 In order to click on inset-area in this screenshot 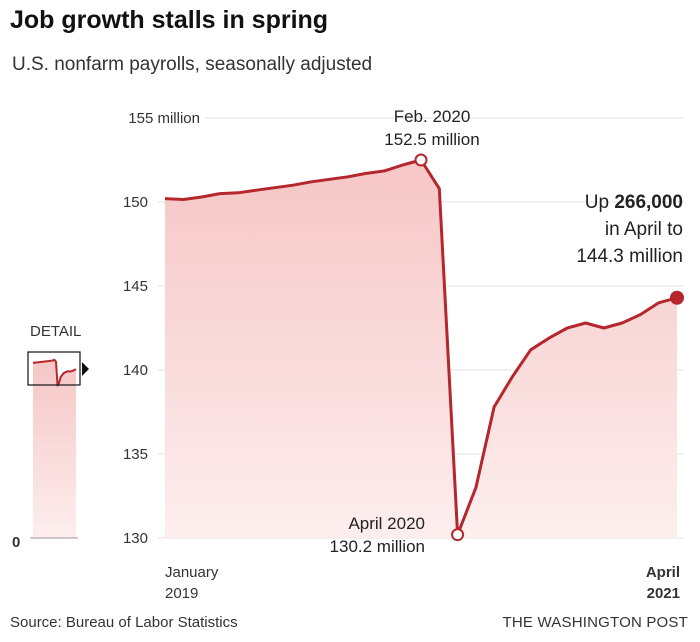, I will do `click(54, 448)`.